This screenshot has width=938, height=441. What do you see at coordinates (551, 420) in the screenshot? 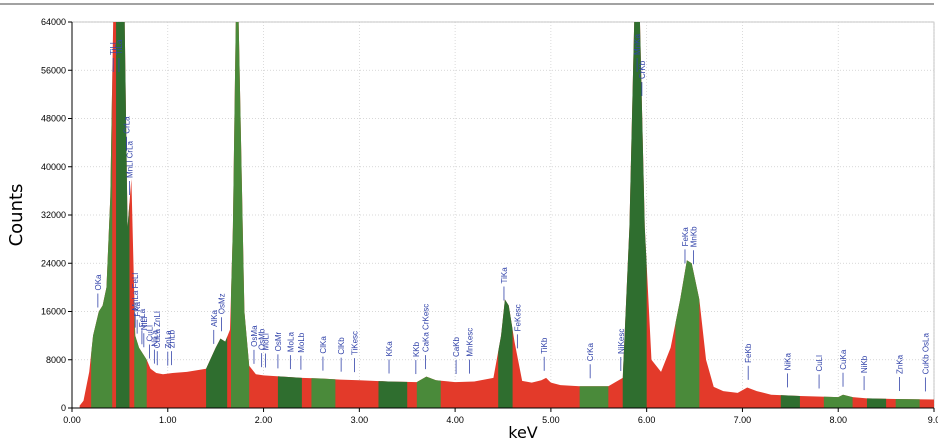
I see `x-tick-label: 5.00` at bounding box center [551, 420].